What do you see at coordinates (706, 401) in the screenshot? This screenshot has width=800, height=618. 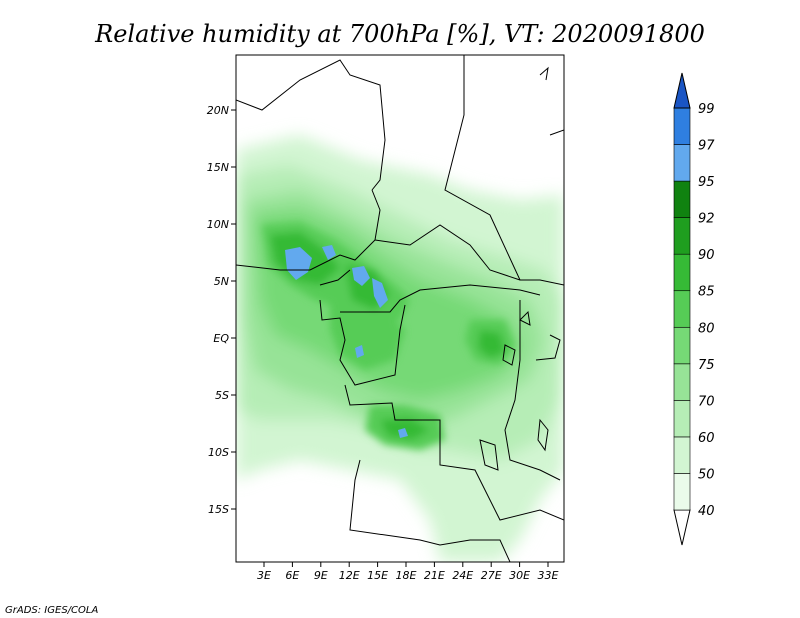 I see `colorbar-label: 70` at bounding box center [706, 401].